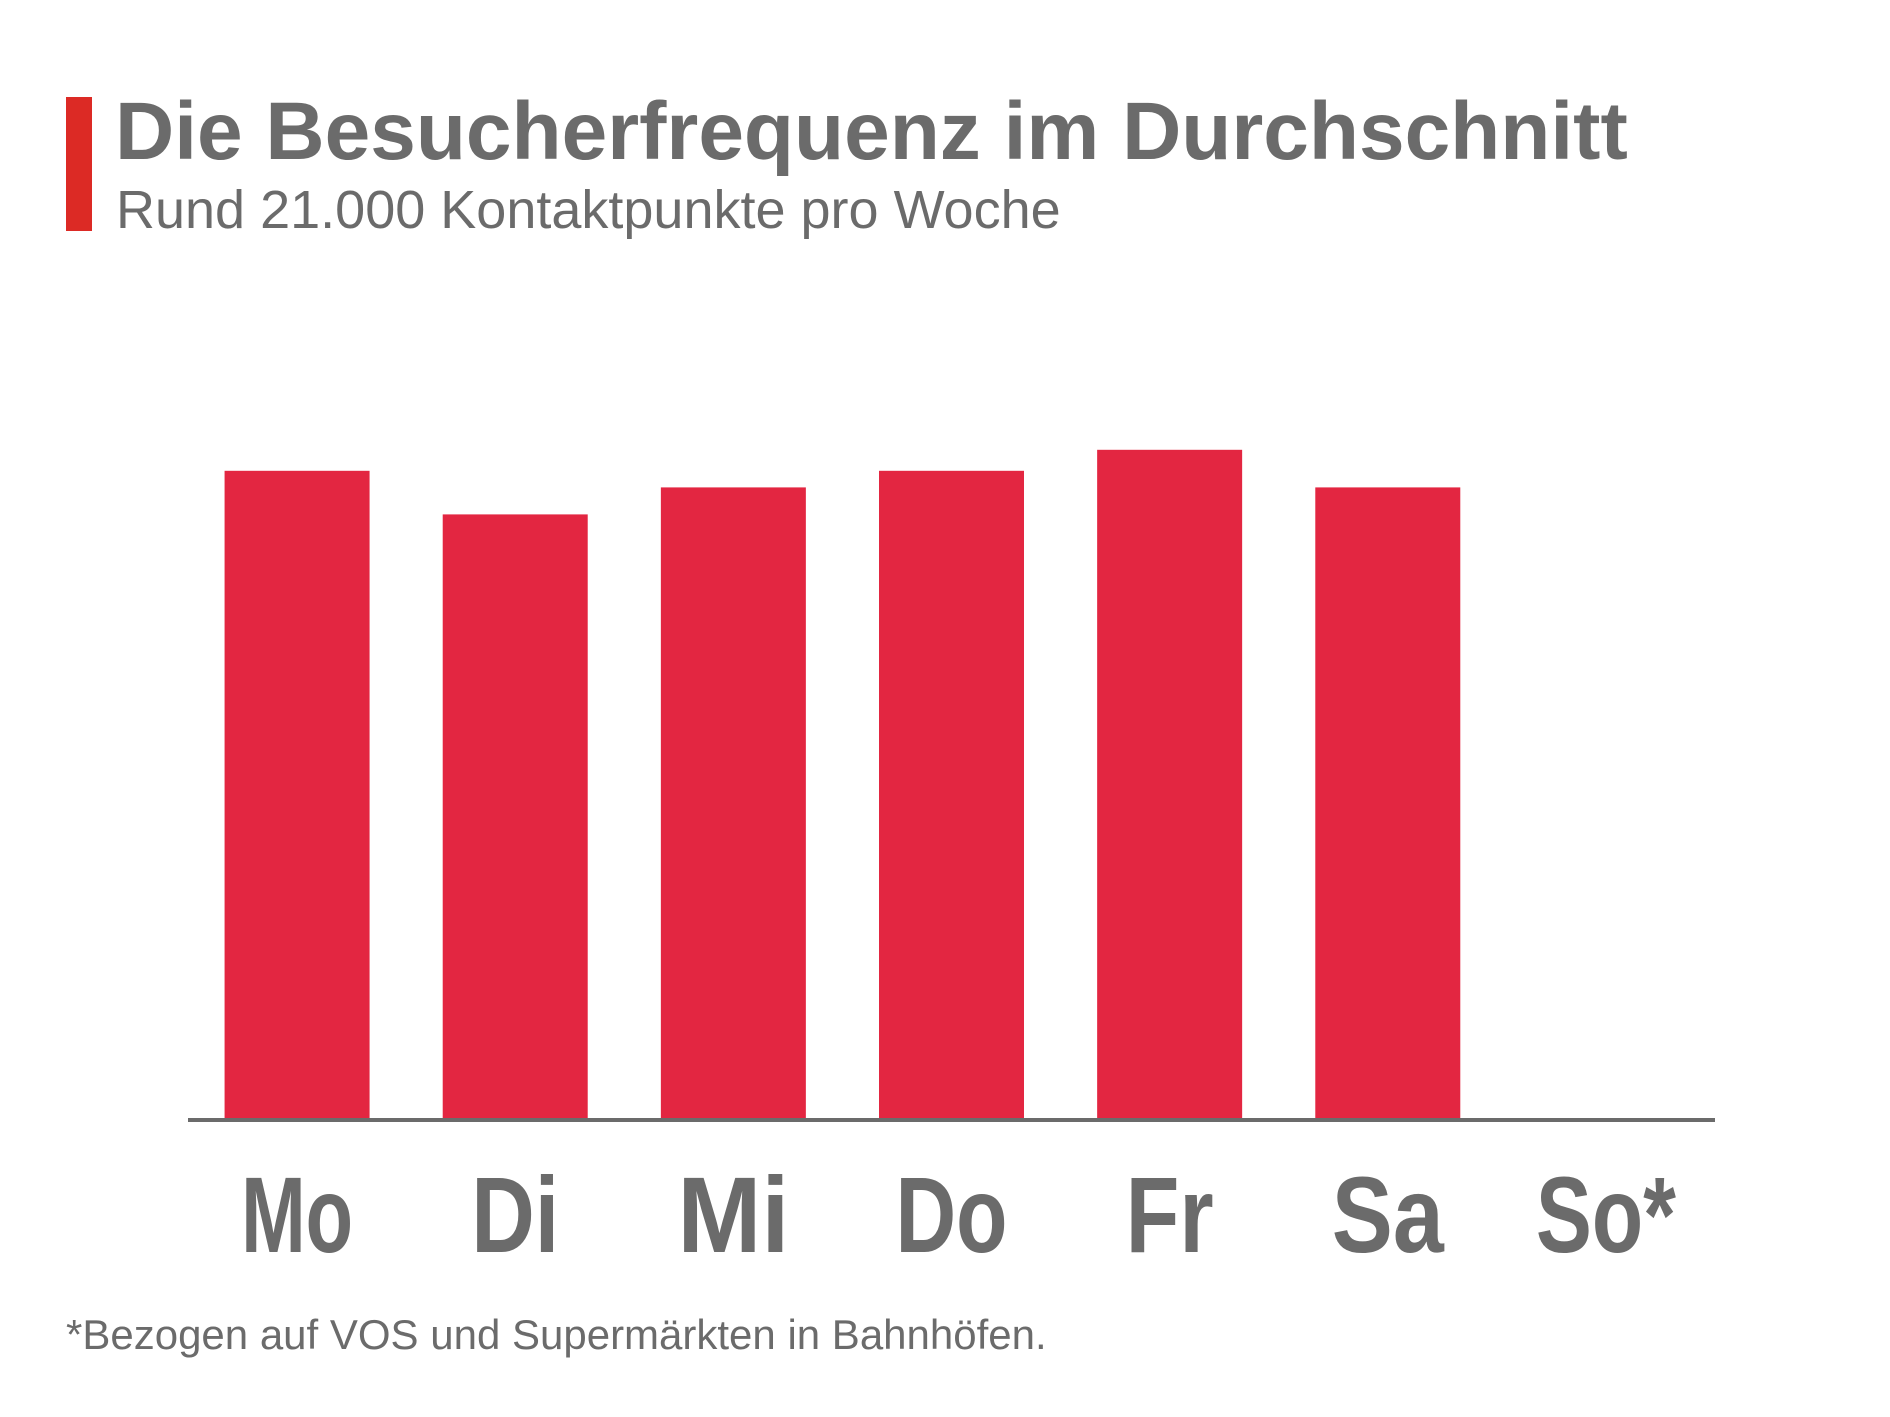 This screenshot has width=1890, height=1417. Describe the element at coordinates (1388, 802) in the screenshot. I see `bar-sa` at that location.